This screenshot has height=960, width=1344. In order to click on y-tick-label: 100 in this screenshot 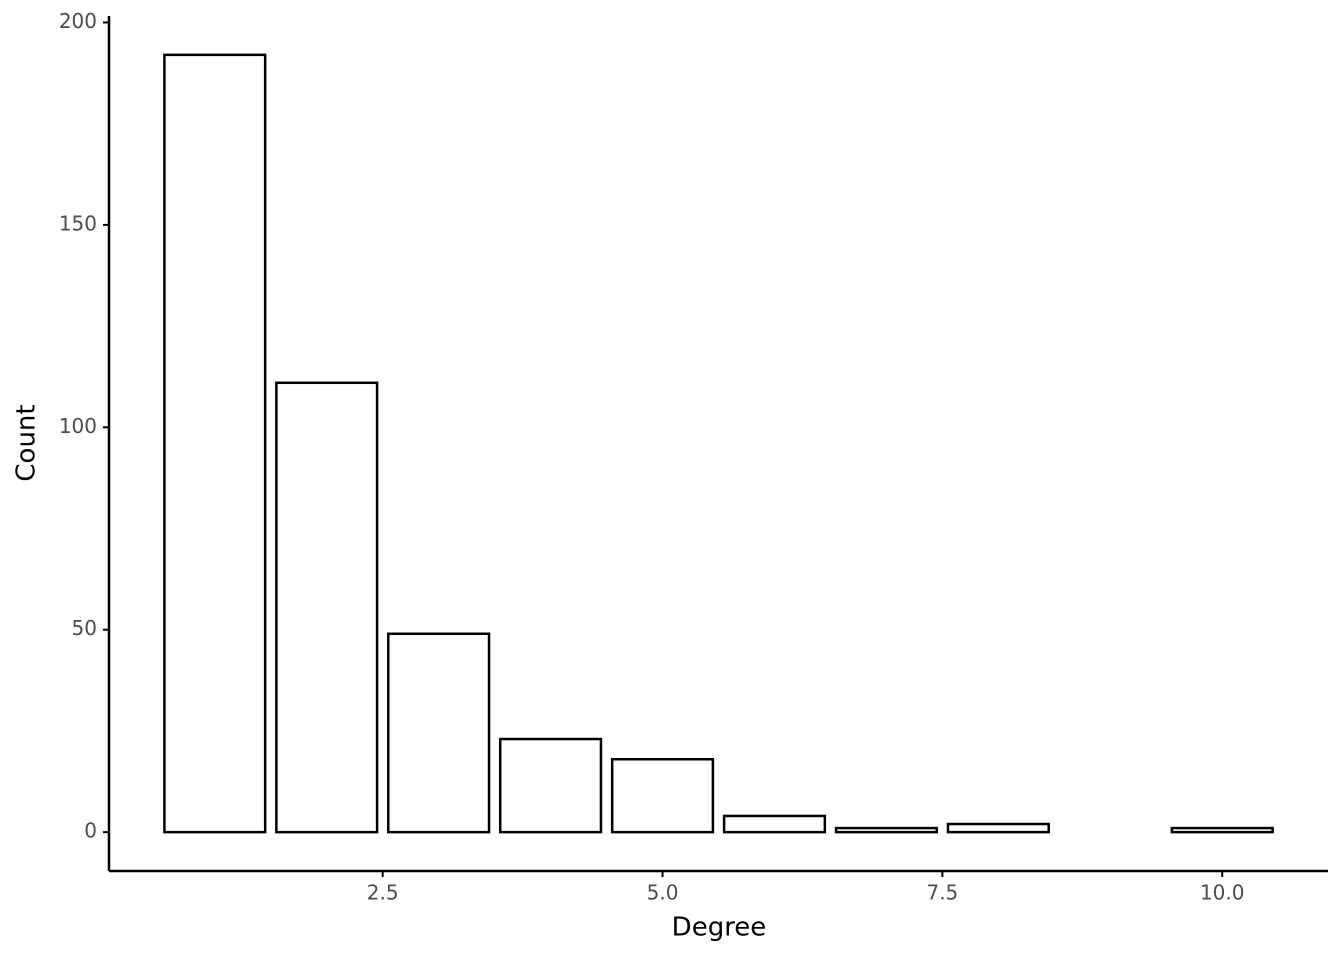, I will do `click(78, 426)`.